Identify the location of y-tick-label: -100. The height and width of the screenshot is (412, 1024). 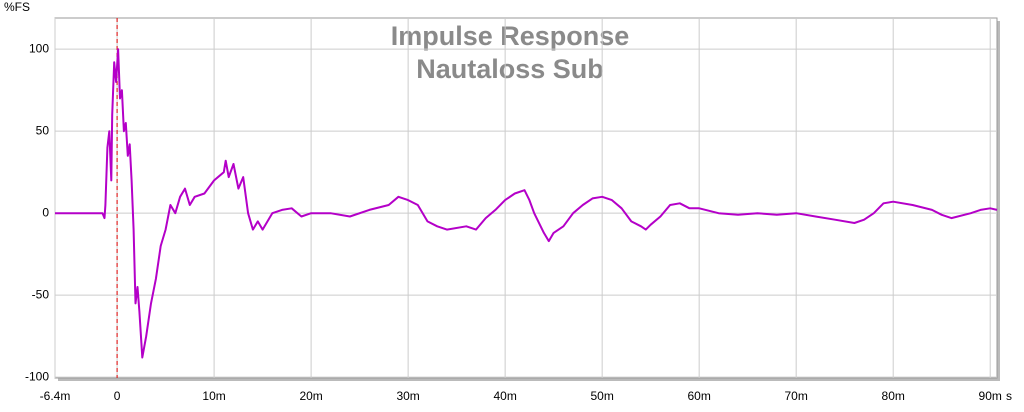
(37, 376).